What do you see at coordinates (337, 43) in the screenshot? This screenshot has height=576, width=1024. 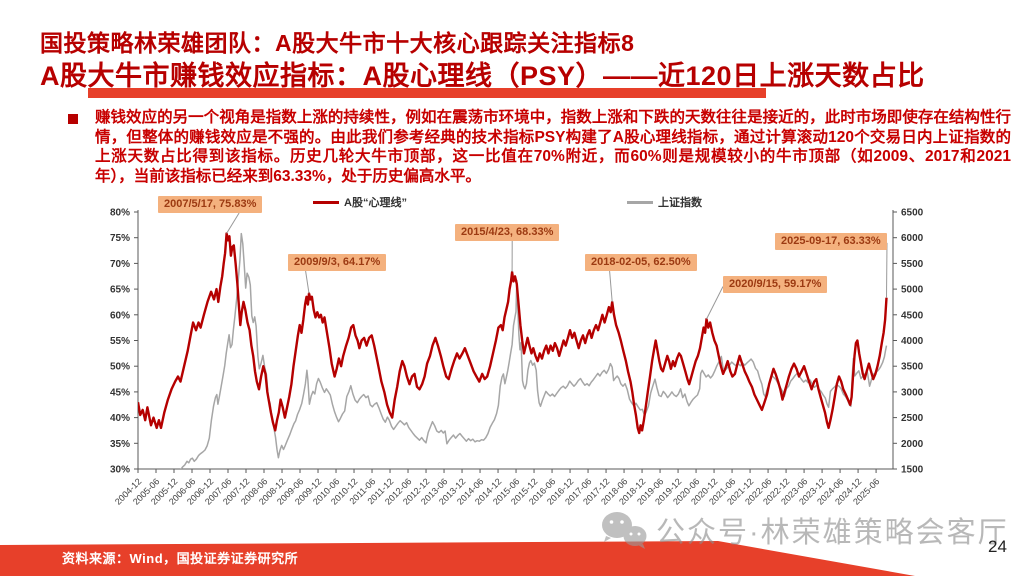 I see `page-title-line1: 国投策略林荣雄团队：A股大牛市十大核心跟踪关注指标8` at bounding box center [337, 43].